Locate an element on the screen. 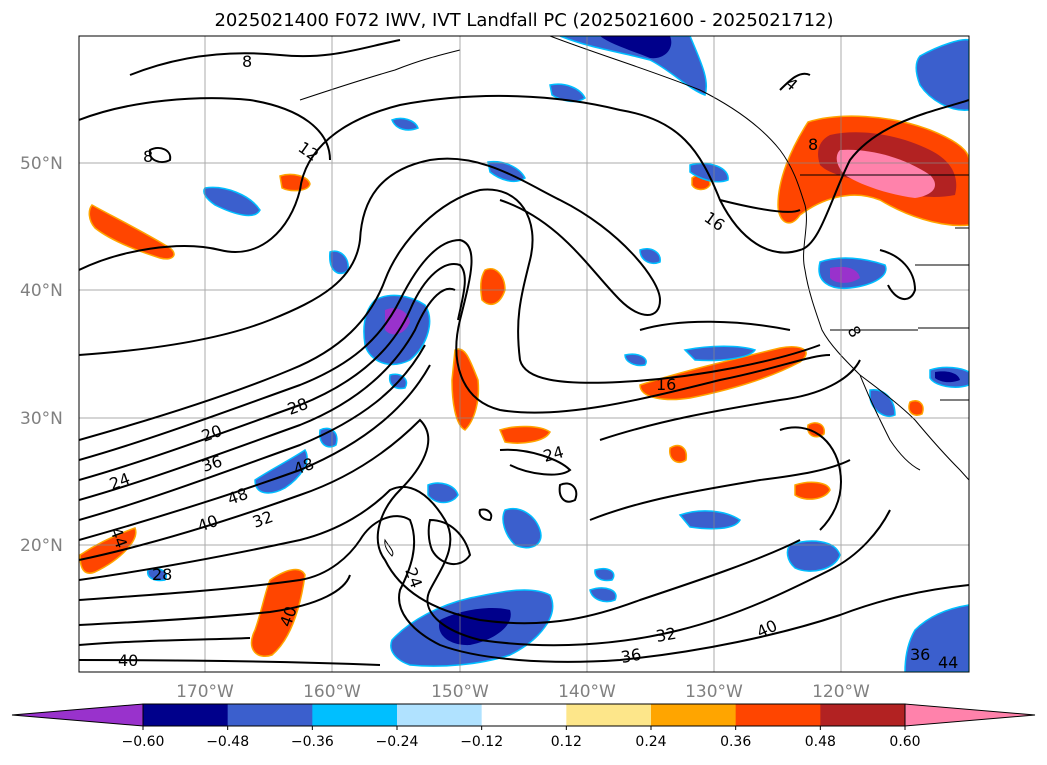 The height and width of the screenshot is (765, 1047). colorbar-frame is located at coordinates (524, 715).